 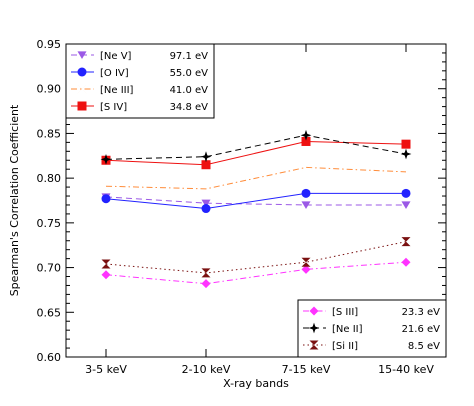 What do you see at coordinates (117, 90) in the screenshot?
I see `legend-label: [Ne III]` at bounding box center [117, 90].